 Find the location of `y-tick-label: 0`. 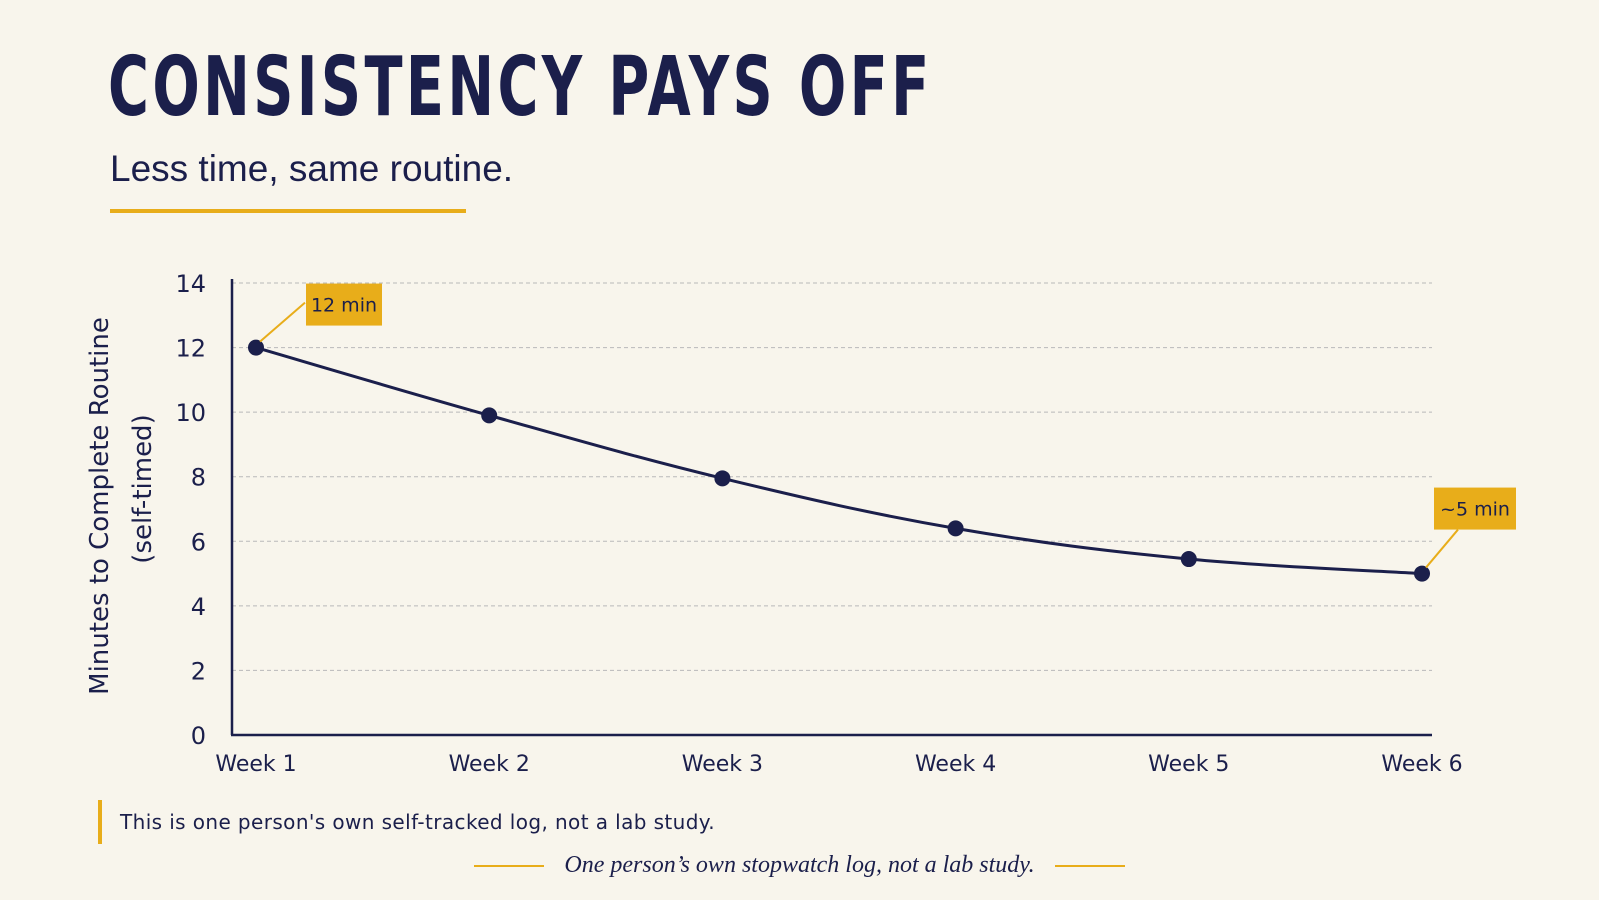

y-tick-label: 0 is located at coordinates (198, 736).